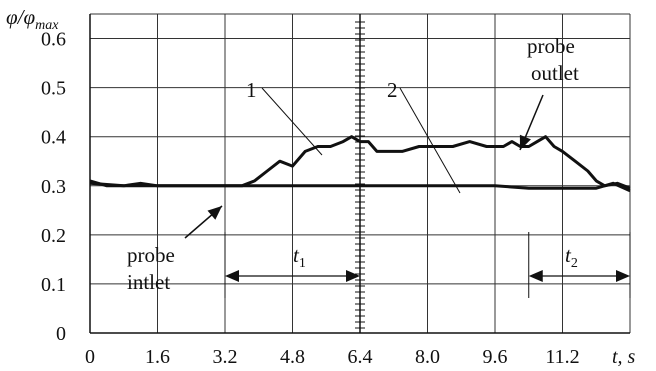 The height and width of the screenshot is (371, 656). What do you see at coordinates (157, 357) in the screenshot?
I see `x-tick-label: 1.6` at bounding box center [157, 357].